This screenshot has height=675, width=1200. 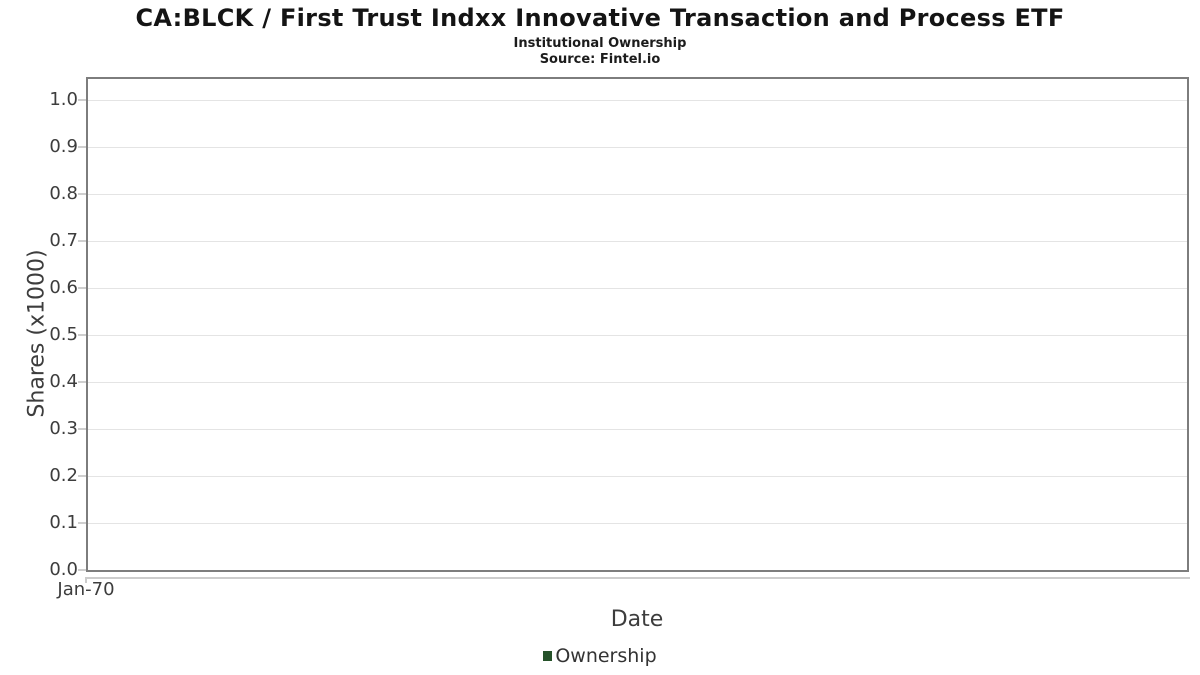 I want to click on legend: Ownership, so click(x=600, y=656).